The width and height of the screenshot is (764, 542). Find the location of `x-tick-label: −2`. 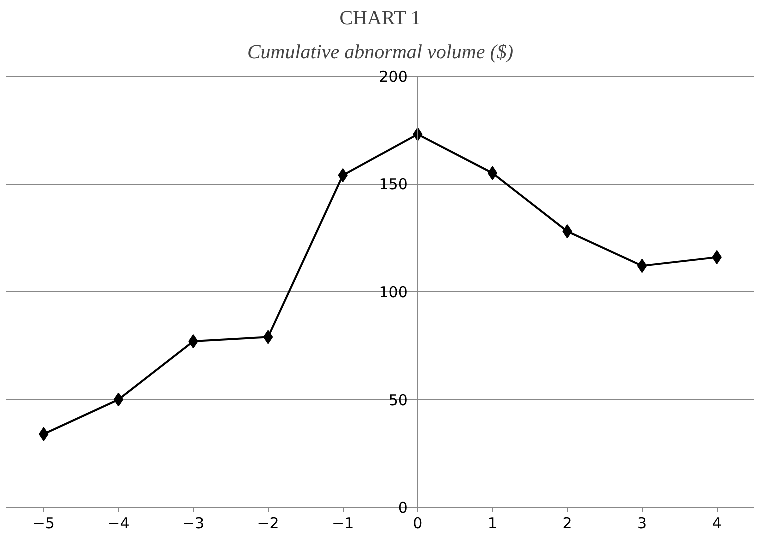

x-tick-label: −2 is located at coordinates (268, 523).